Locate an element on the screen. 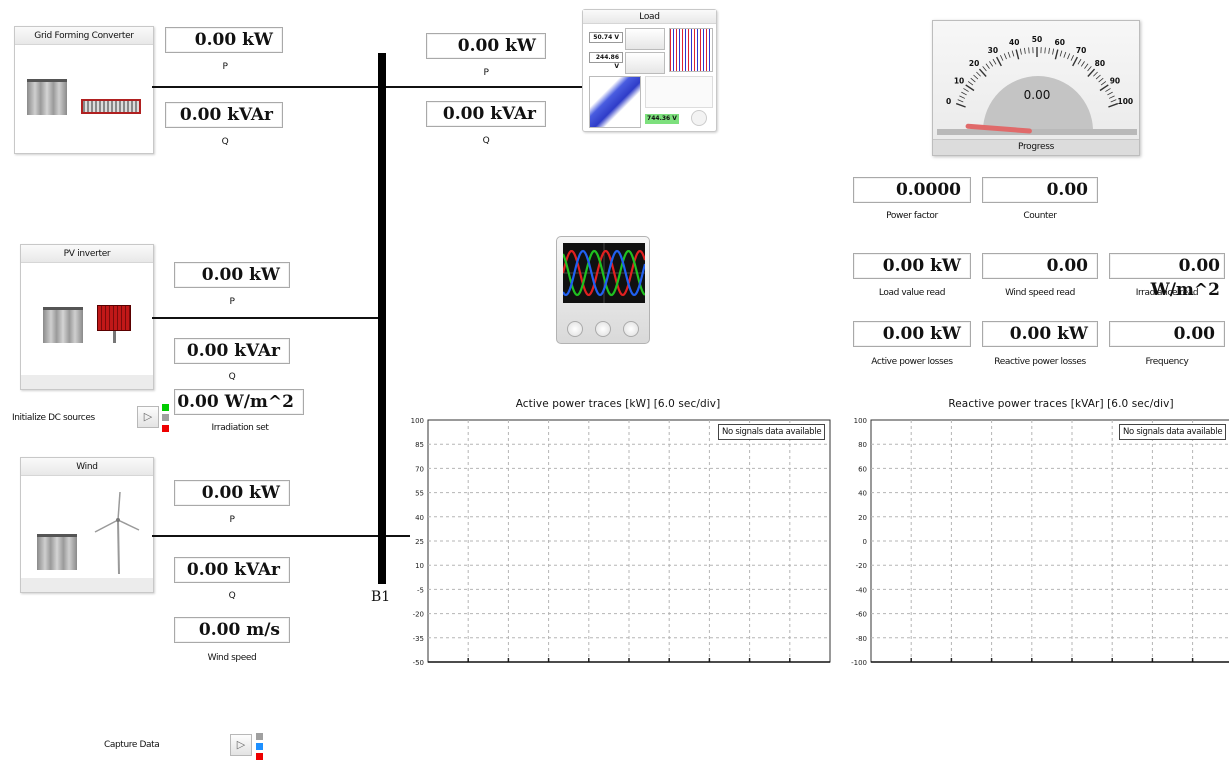 The height and width of the screenshot is (783, 1229). wind-line is located at coordinates (281, 536).